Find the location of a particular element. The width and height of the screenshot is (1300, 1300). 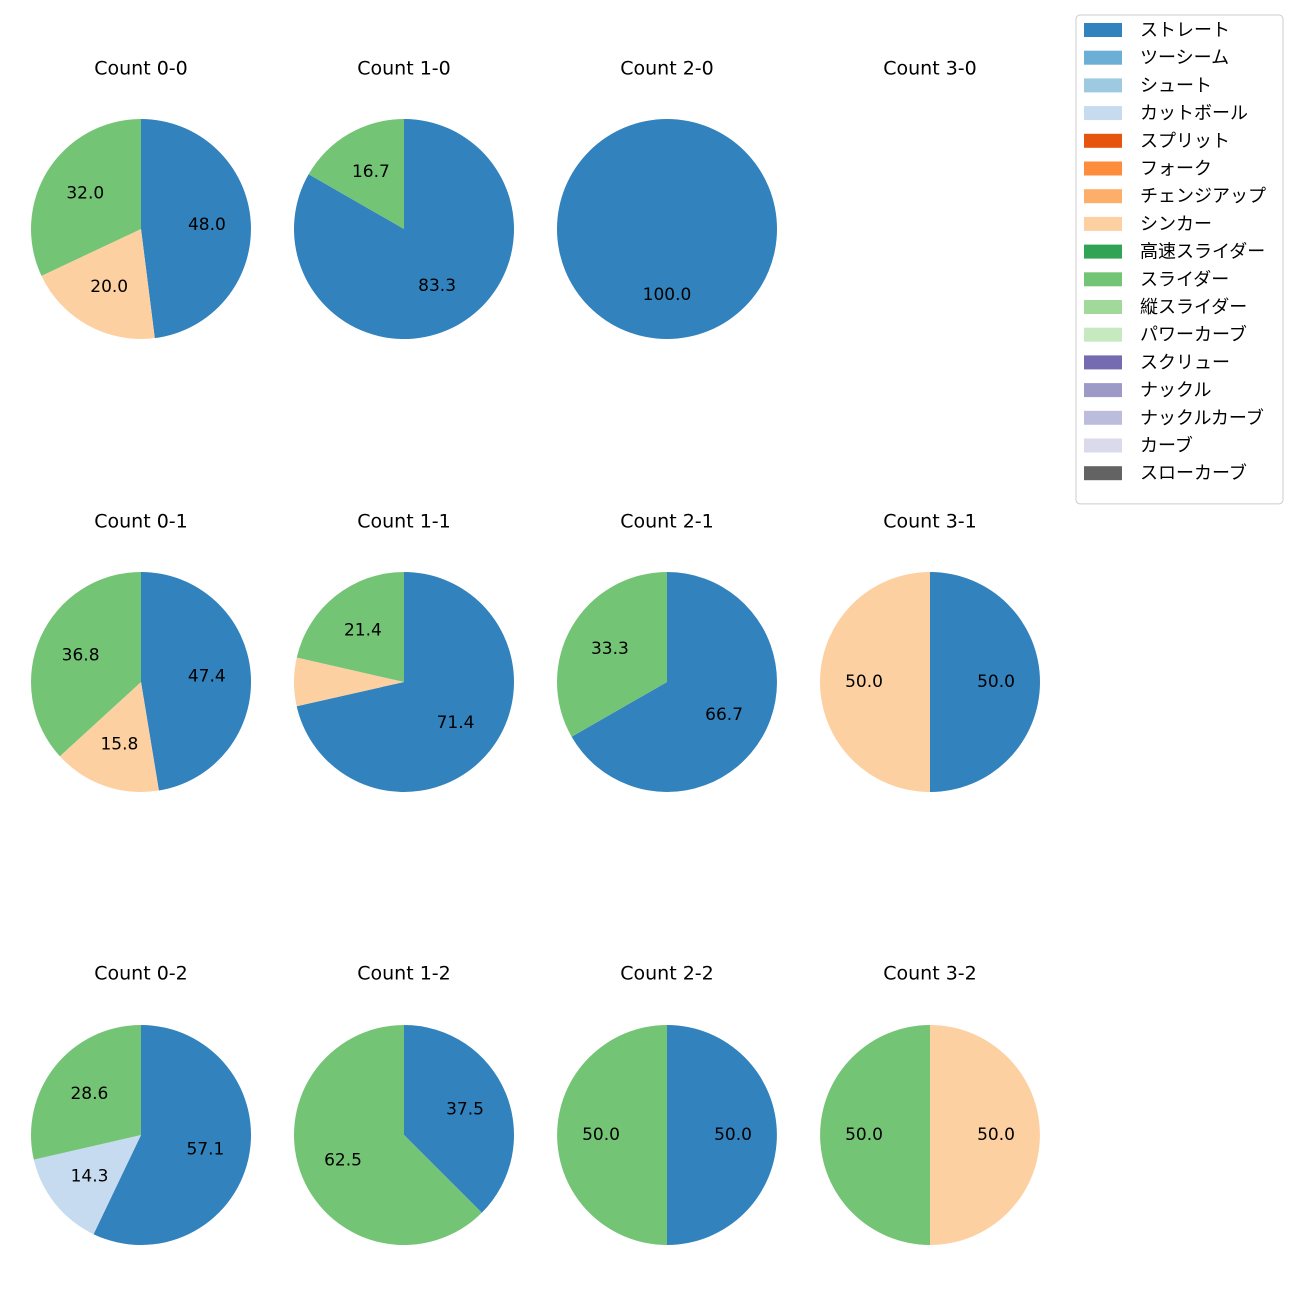

pie-2: Count 1-0 83.3 16.7 is located at coordinates (403, 198).